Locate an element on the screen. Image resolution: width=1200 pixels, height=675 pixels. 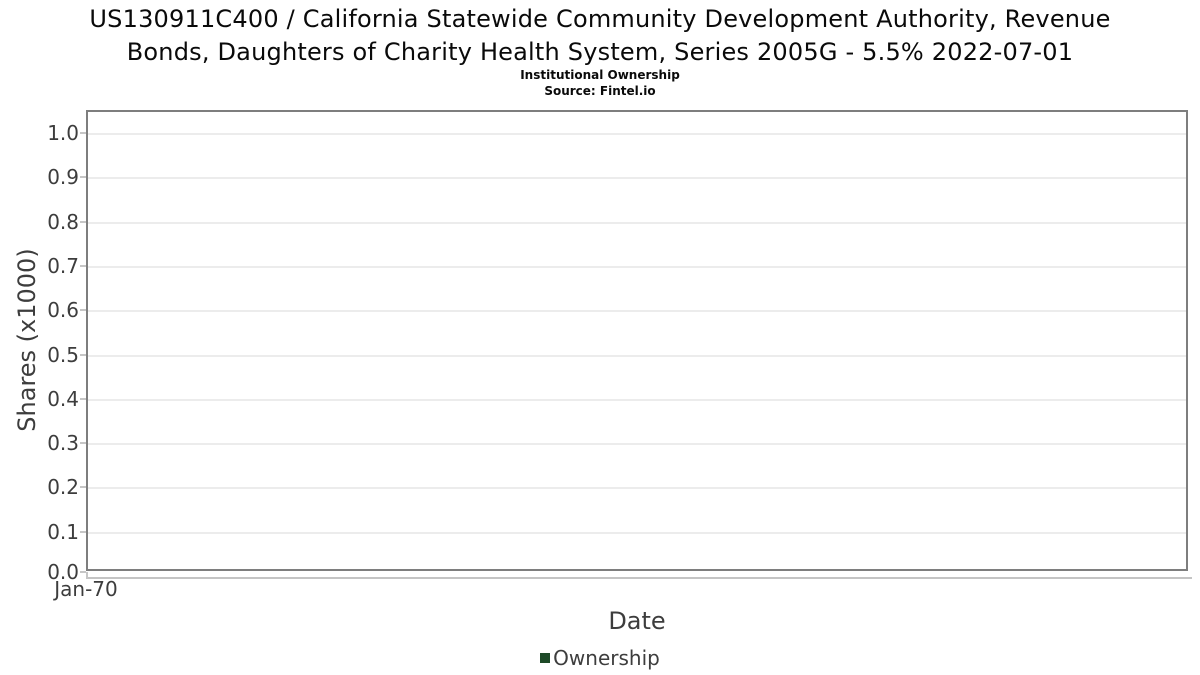
legend: Ownership is located at coordinates (600, 658).